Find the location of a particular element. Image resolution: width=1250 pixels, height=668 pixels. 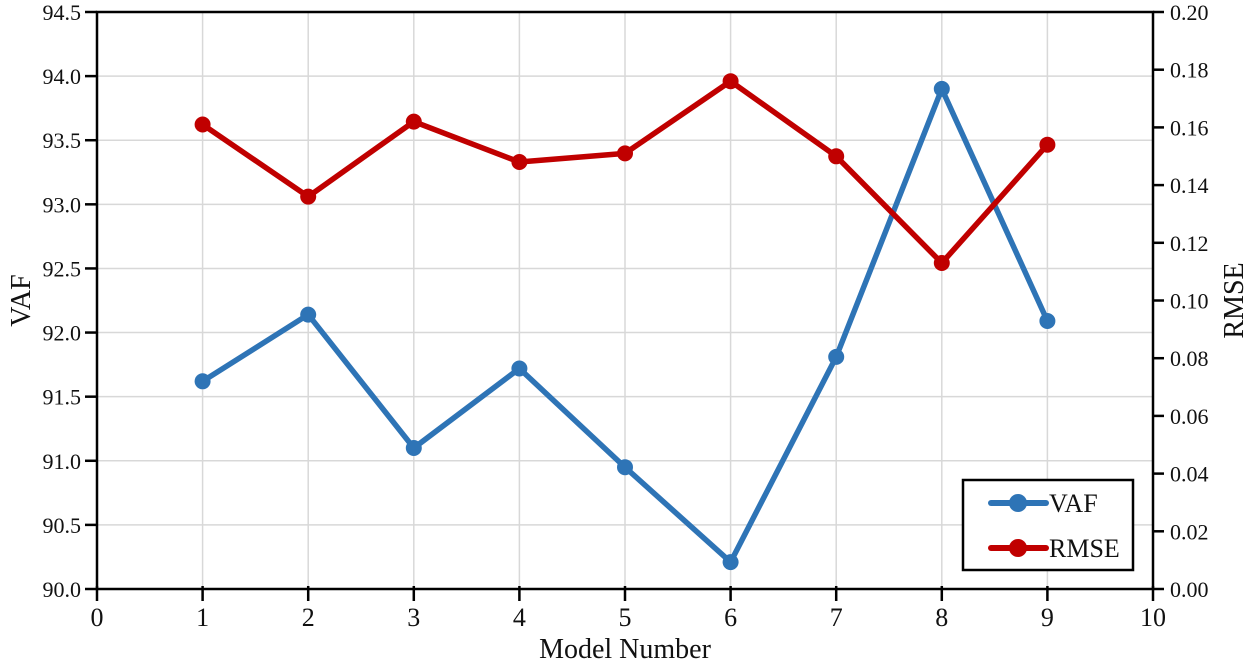

x-tick-label: 1 is located at coordinates (202, 617).